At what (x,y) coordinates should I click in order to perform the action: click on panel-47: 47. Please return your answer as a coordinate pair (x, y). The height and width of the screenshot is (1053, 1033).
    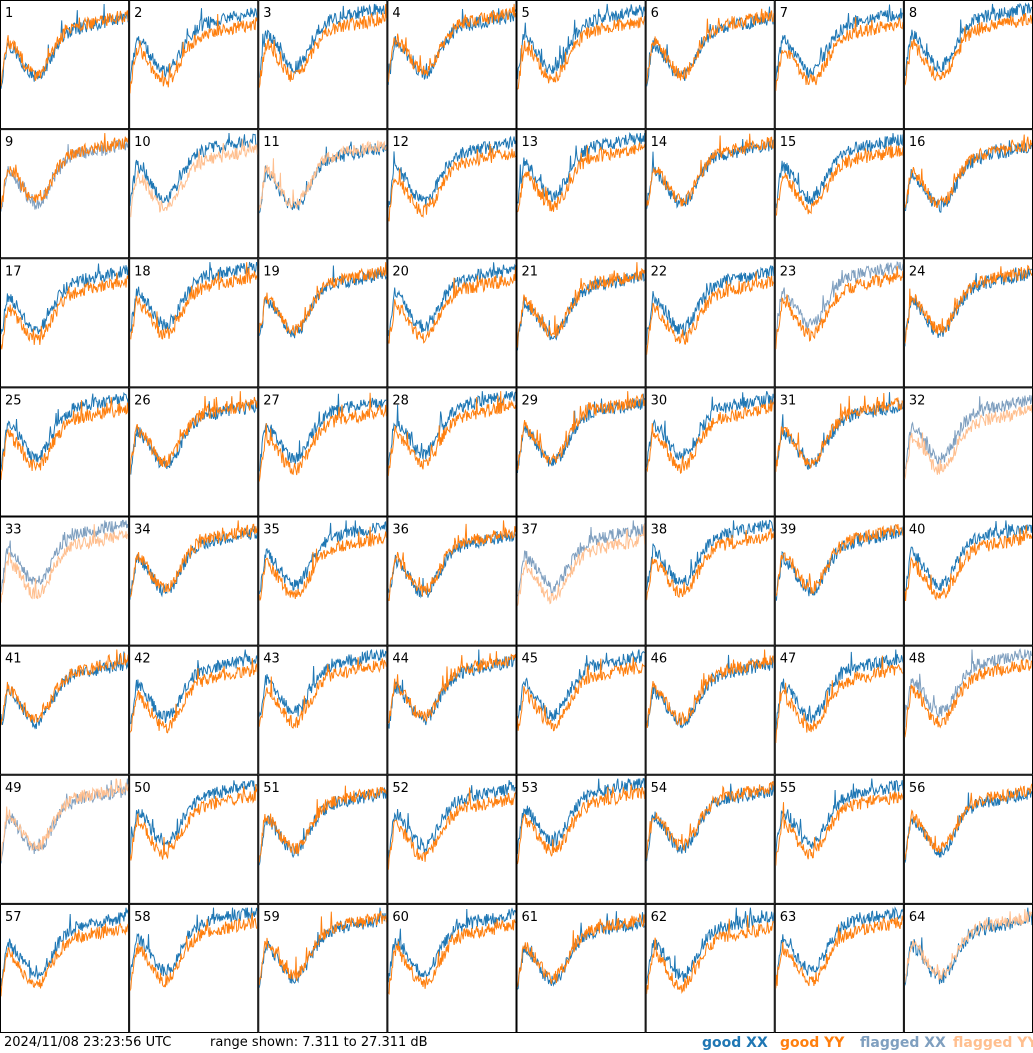
    Looking at the image, I should click on (839, 710).